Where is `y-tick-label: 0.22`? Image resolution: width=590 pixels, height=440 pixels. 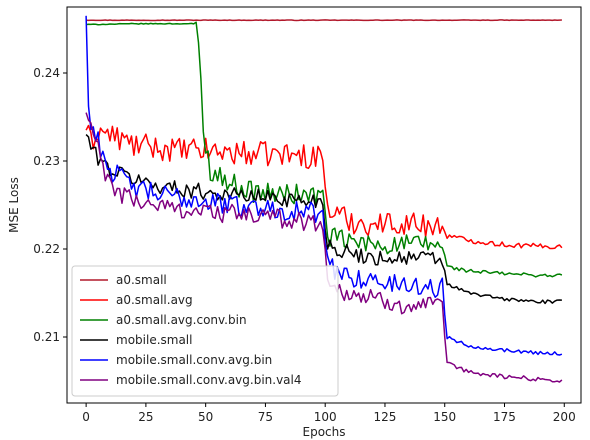
y-tick-label: 0.22 is located at coordinates (46, 249).